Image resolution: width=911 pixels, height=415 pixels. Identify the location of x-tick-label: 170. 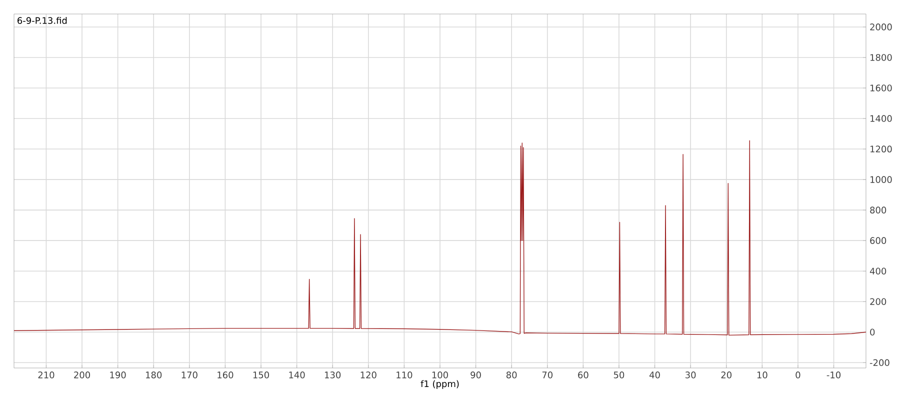
(190, 375).